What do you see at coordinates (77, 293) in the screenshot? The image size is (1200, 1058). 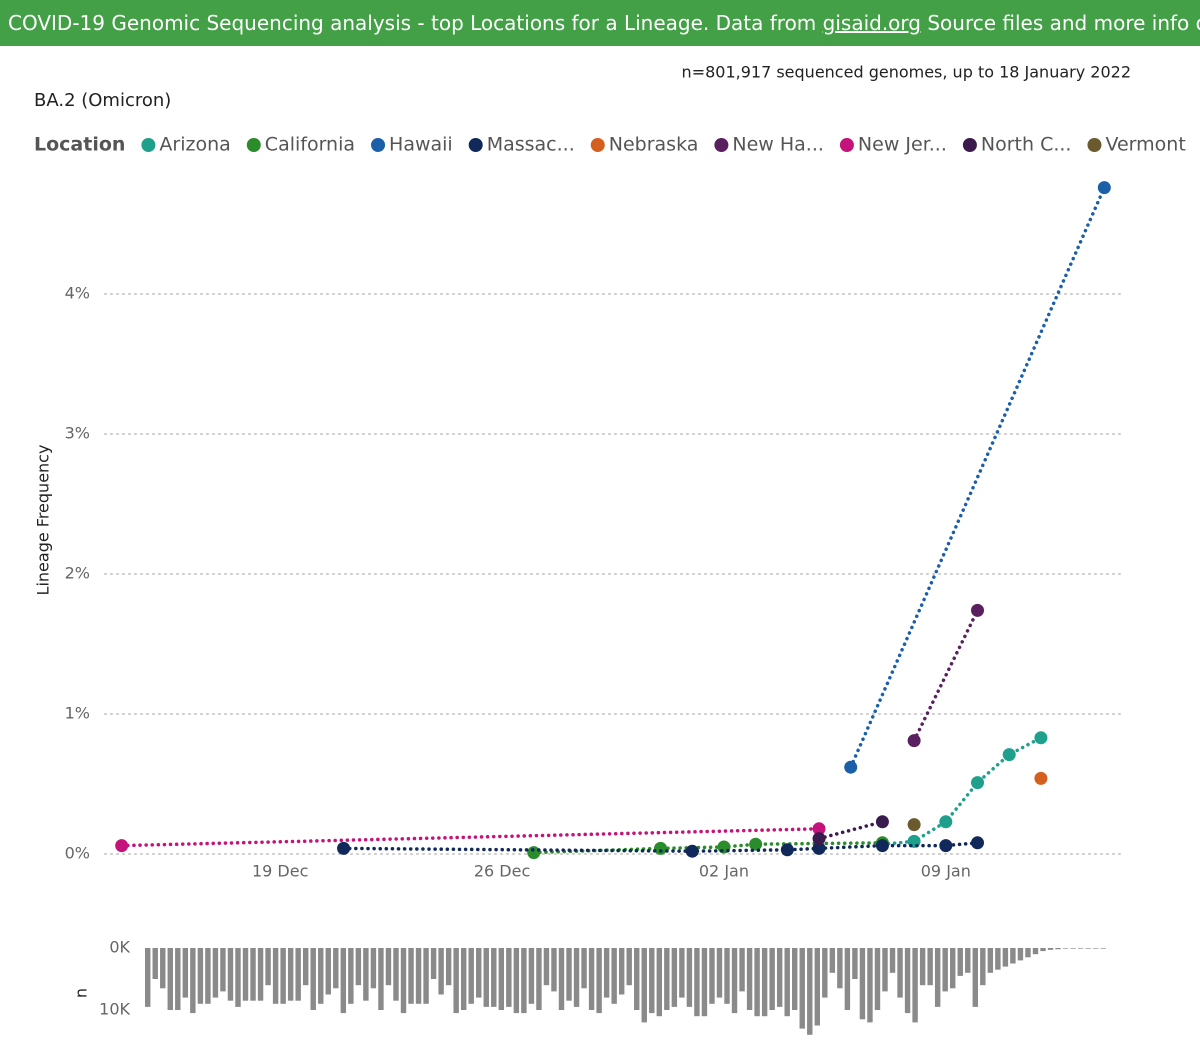 I see `y-tick-label: 4%` at bounding box center [77, 293].